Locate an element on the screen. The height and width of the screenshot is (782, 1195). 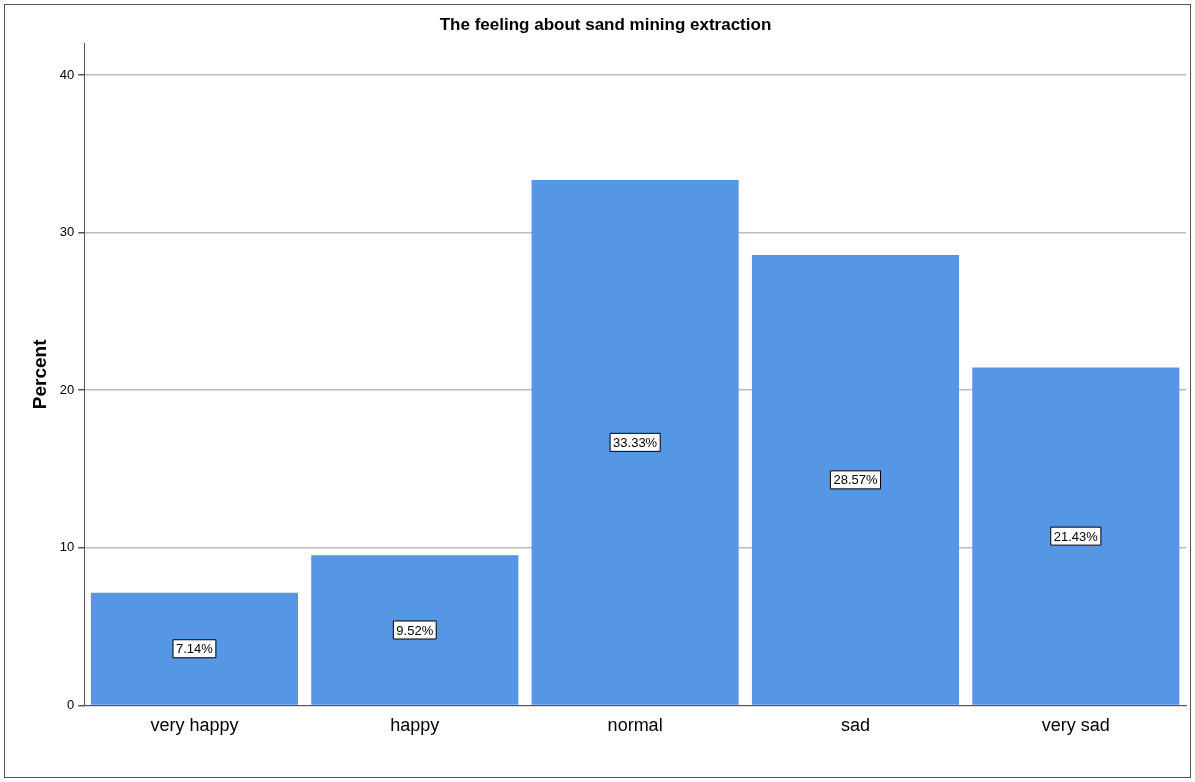
data-label: 28.57% is located at coordinates (855, 480).